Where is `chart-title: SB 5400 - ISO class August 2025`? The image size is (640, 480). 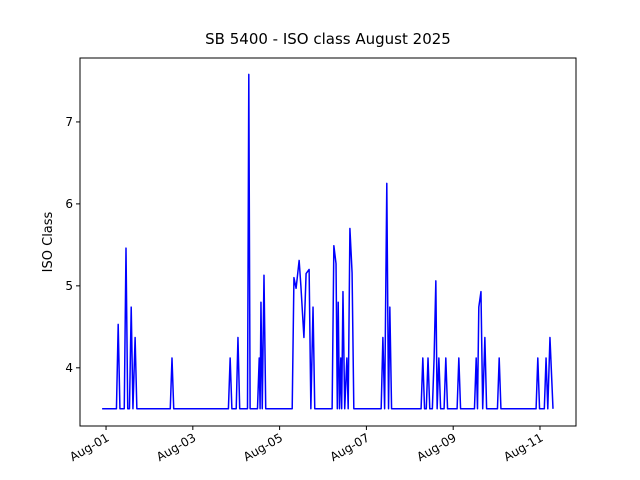
chart-title: SB 5400 - ISO class August 2025 is located at coordinates (328, 39).